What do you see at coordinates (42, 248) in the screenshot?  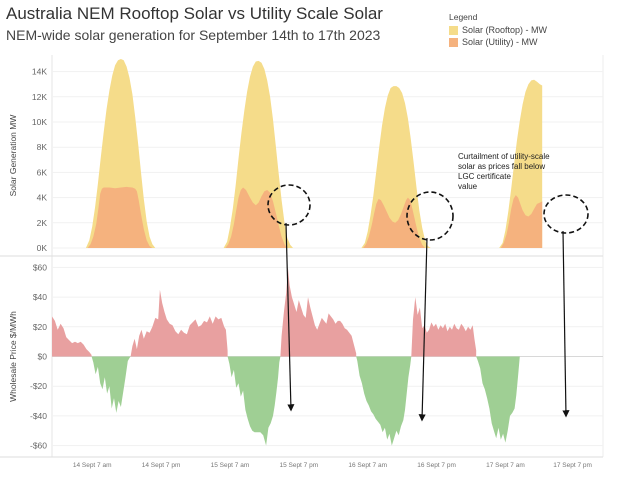 I see `gen-y-tick-label: 0K` at bounding box center [42, 248].